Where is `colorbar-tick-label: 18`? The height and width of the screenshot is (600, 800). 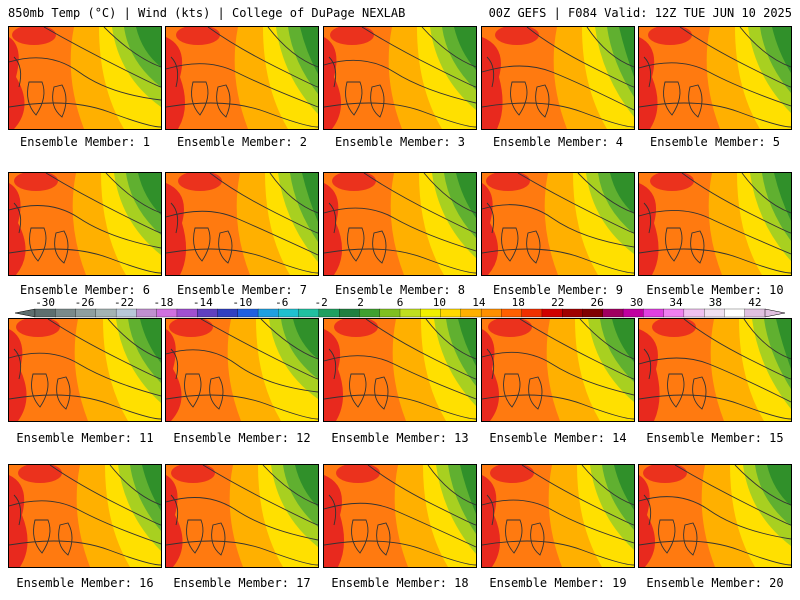 colorbar-tick-label: 18 is located at coordinates (518, 302).